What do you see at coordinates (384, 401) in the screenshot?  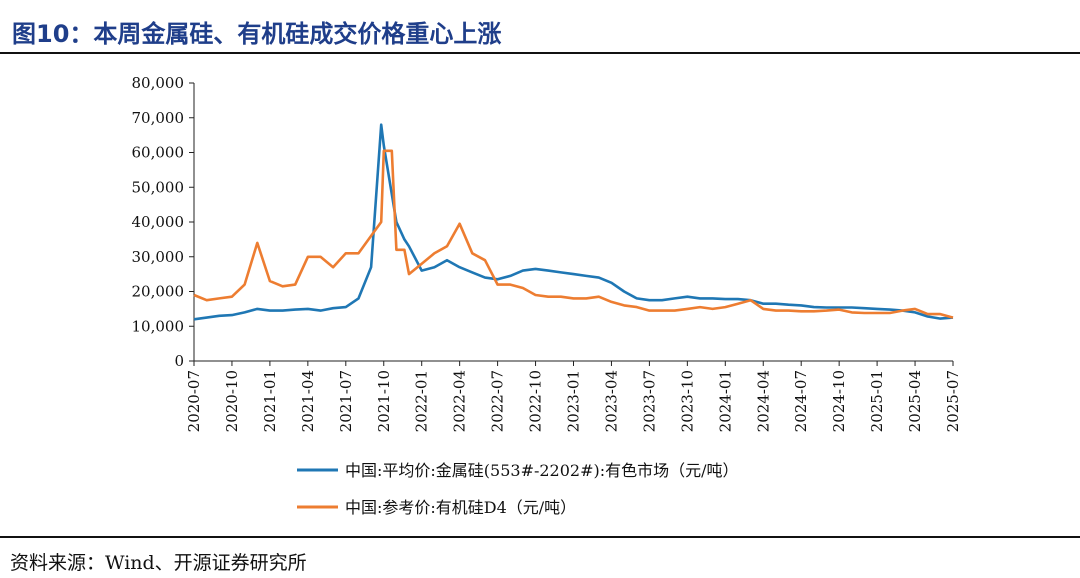 I see `x-tick-label: 2021-10` at bounding box center [384, 401].